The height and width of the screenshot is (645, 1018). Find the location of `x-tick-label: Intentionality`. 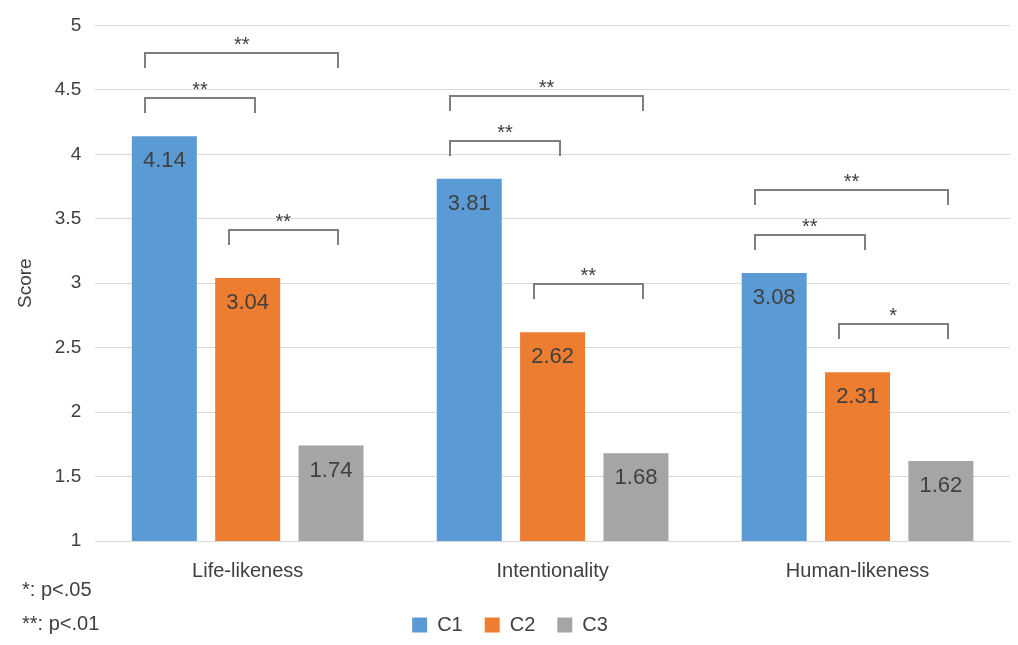

x-tick-label: Intentionality is located at coordinates (552, 569).